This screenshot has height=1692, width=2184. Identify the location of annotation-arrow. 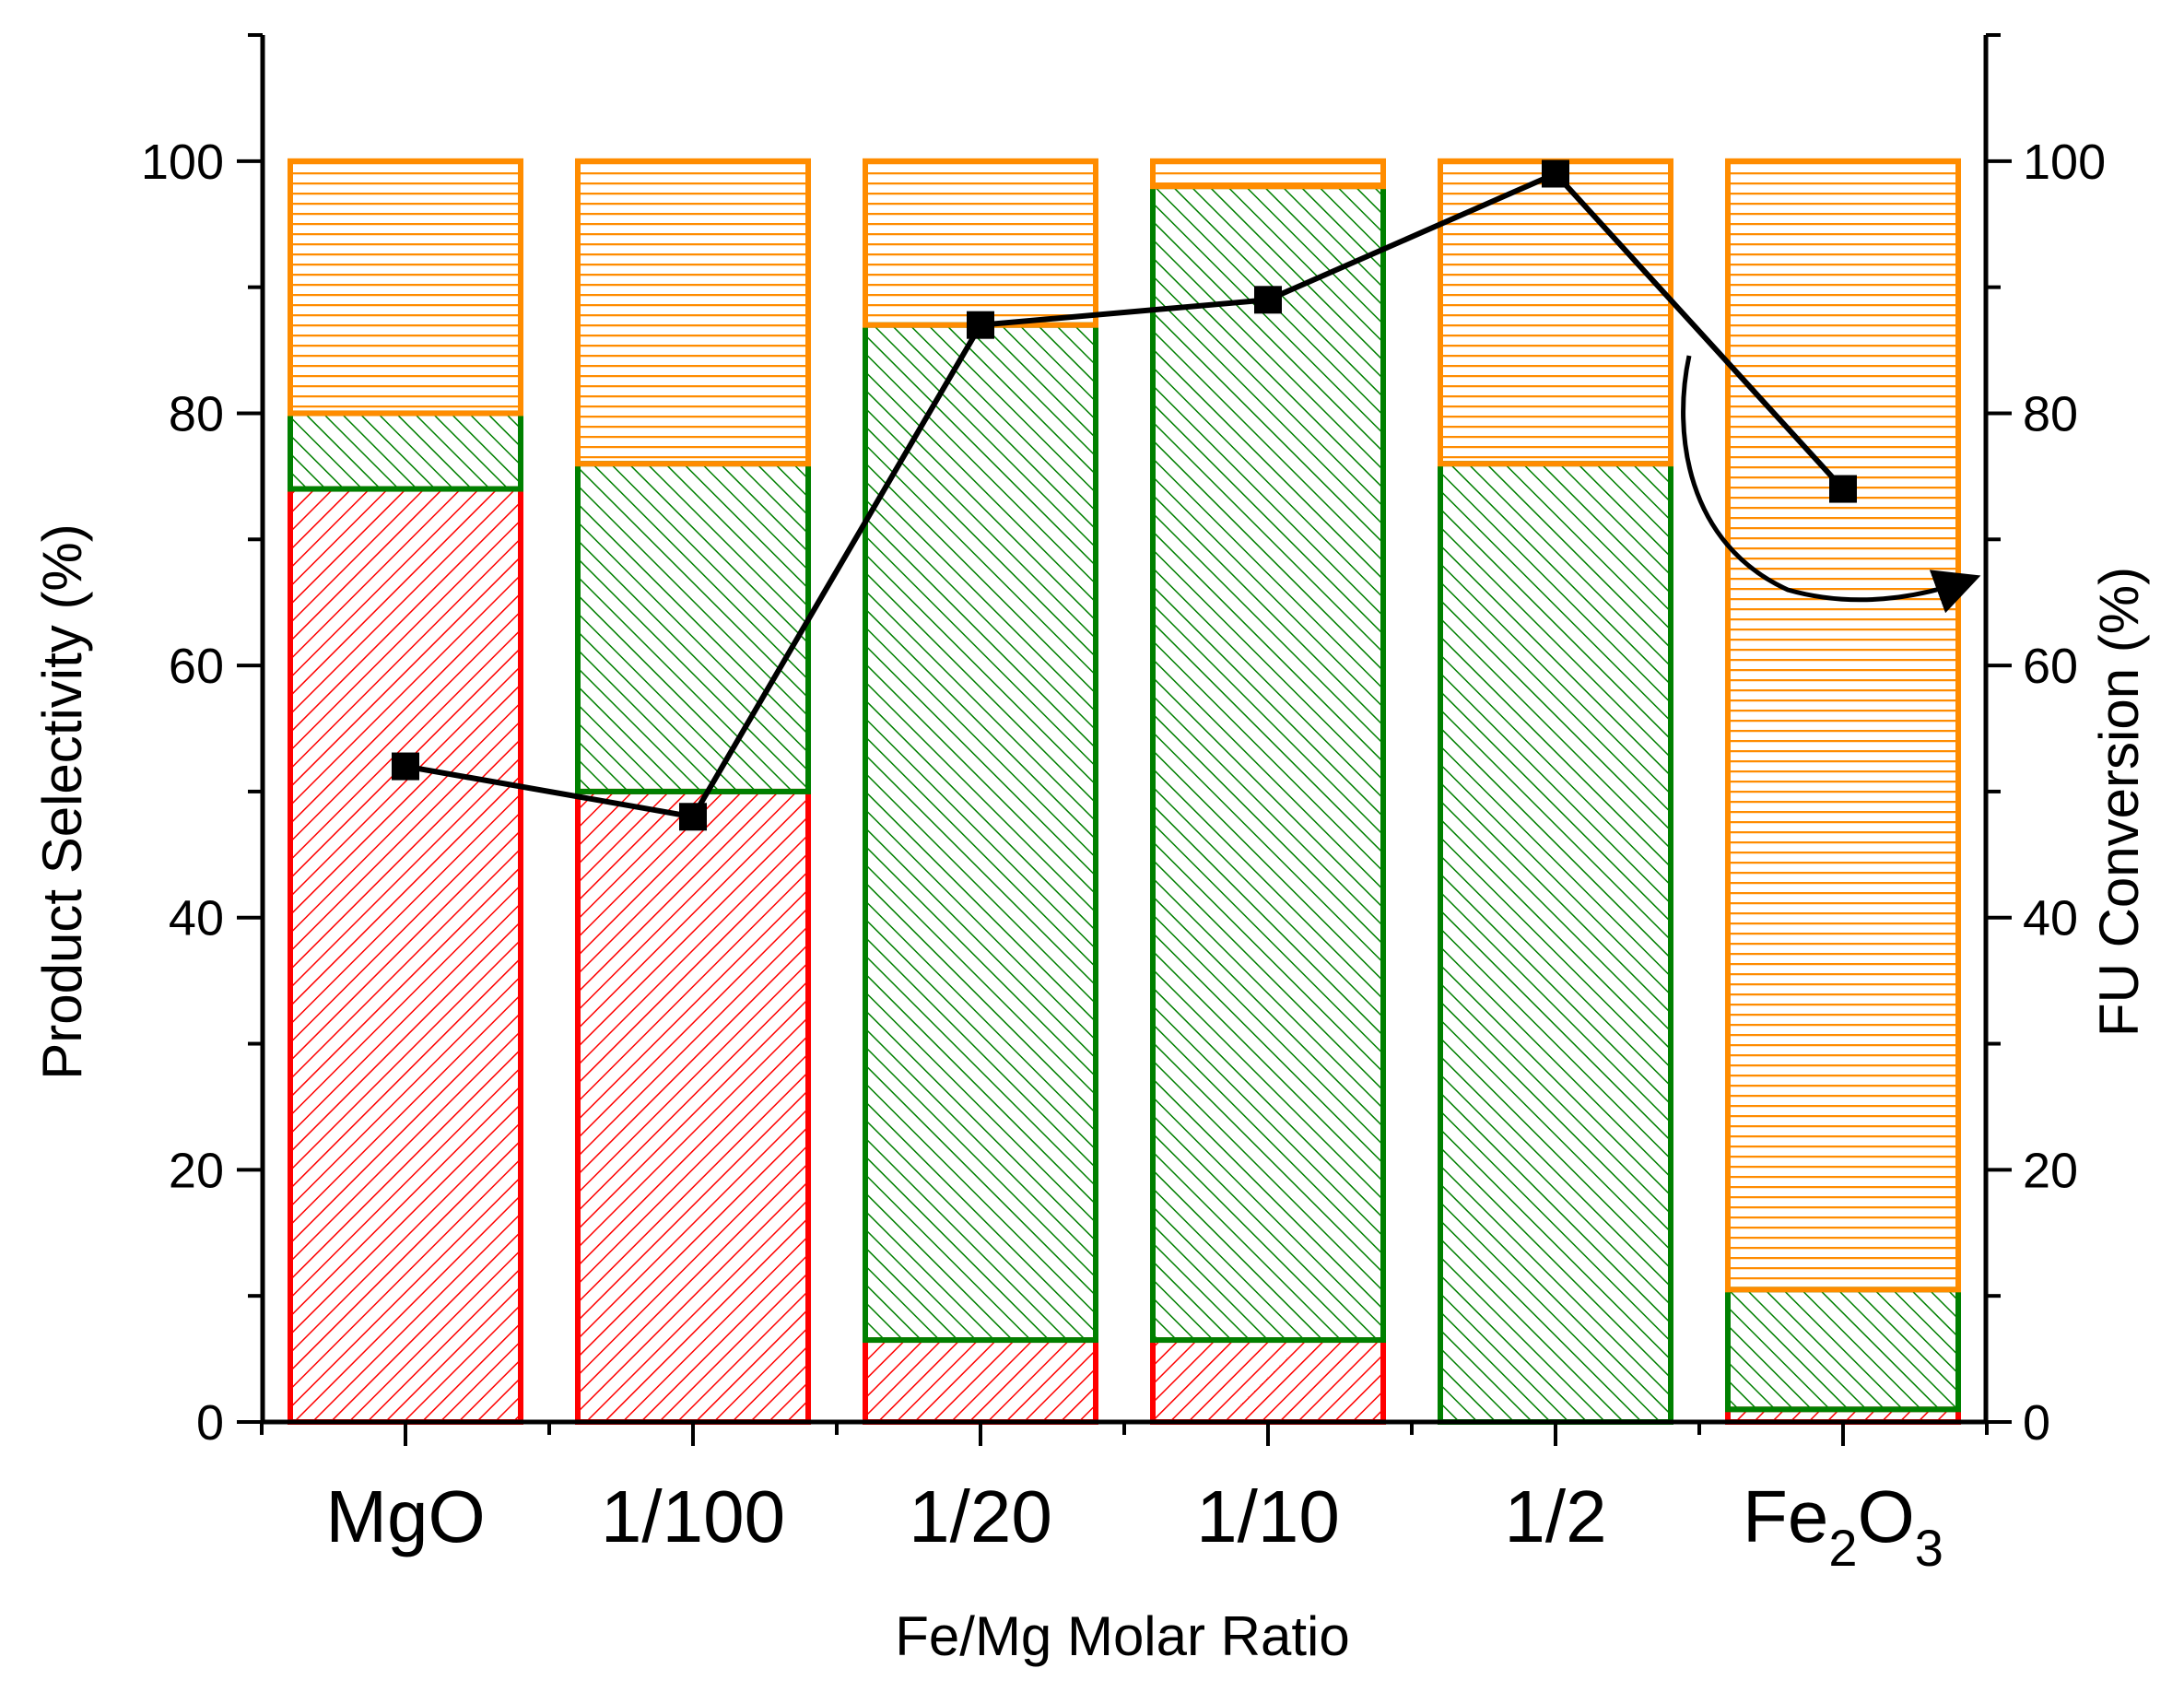
(1831, 484).